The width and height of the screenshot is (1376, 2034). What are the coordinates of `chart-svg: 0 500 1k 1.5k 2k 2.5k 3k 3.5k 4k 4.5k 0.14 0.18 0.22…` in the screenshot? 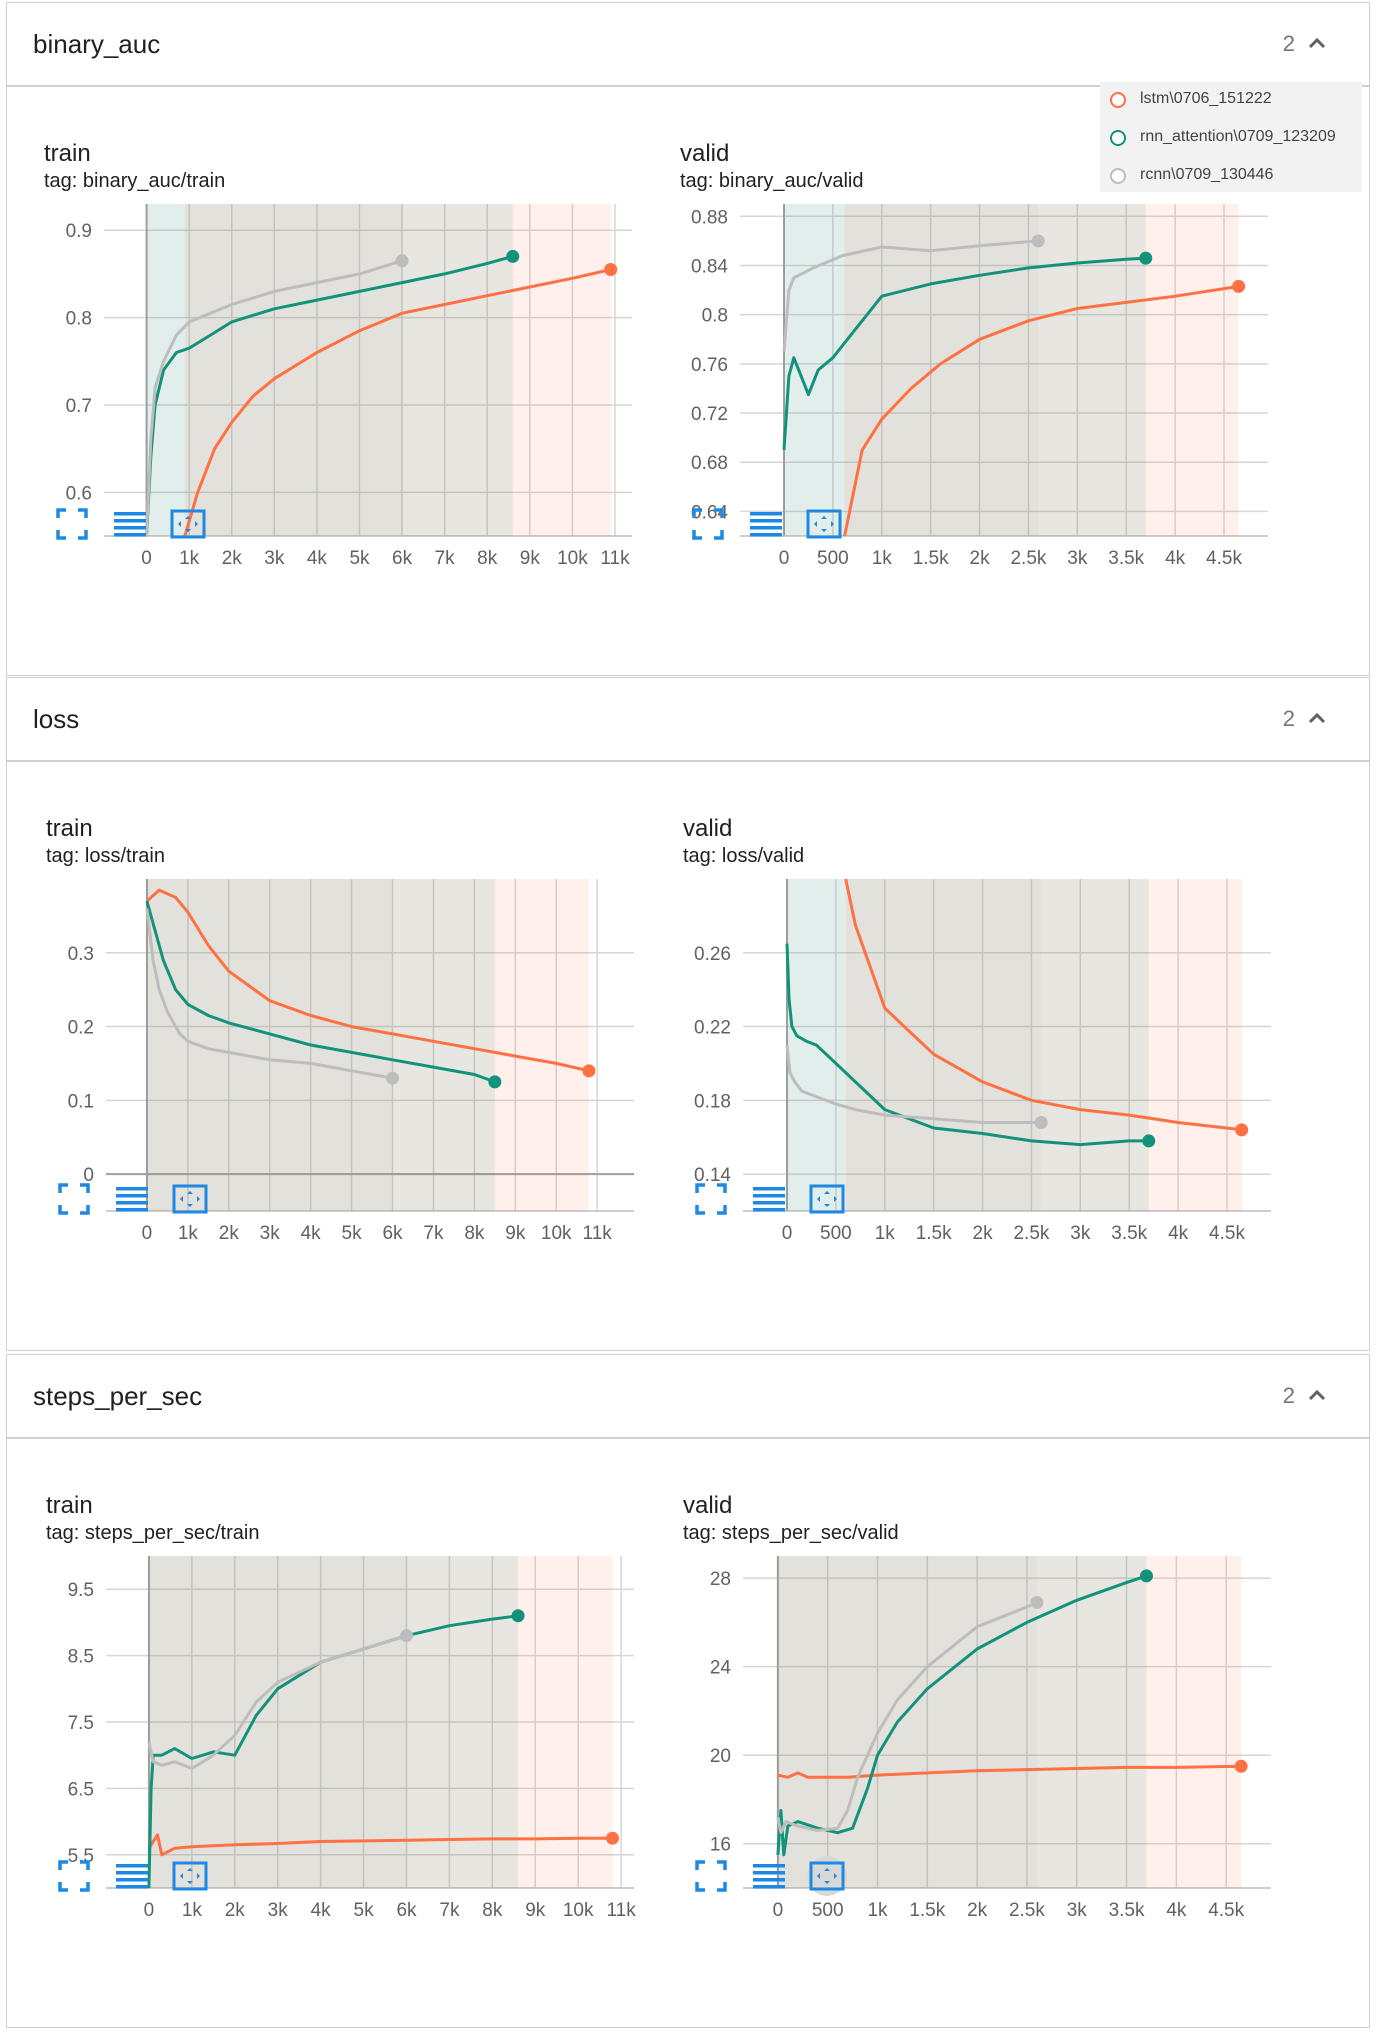 It's located at (982, 1059).